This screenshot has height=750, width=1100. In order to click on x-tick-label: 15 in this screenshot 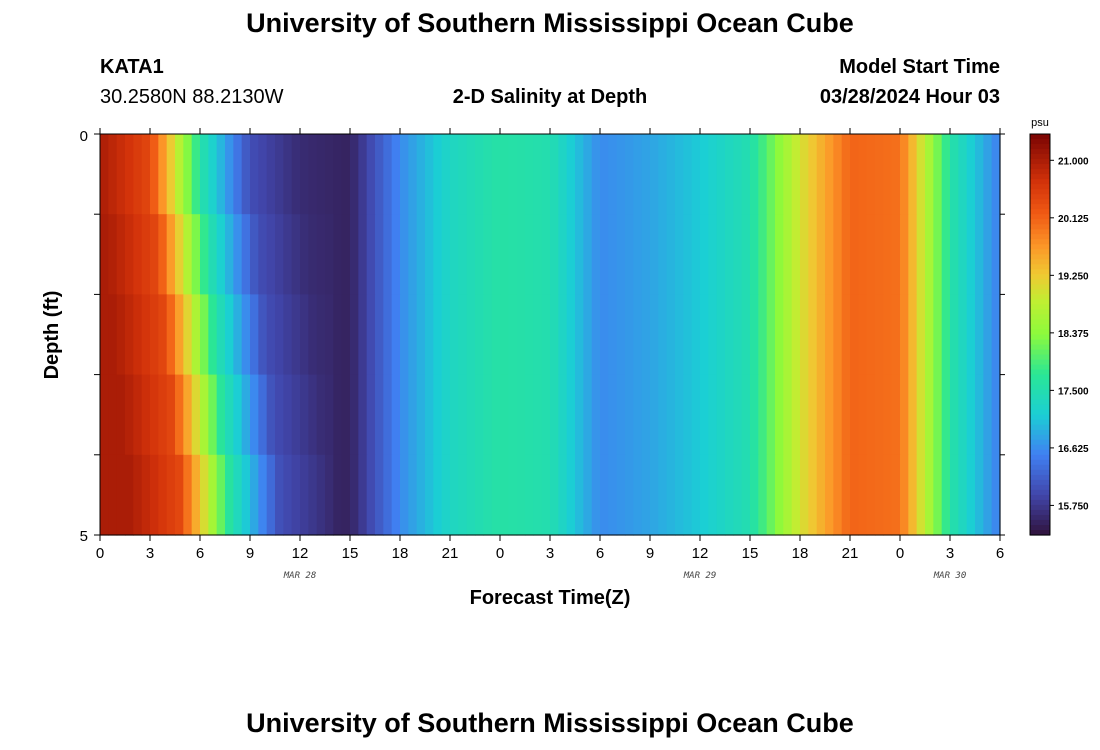, I will do `click(750, 553)`.